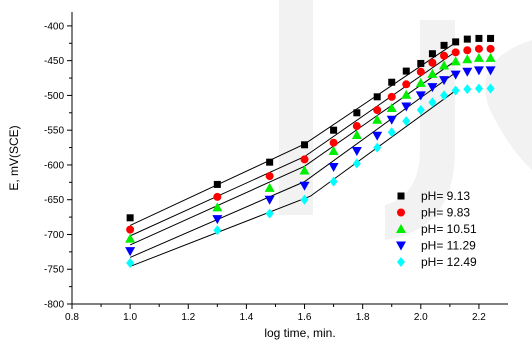 The width and height of the screenshot is (532, 346). I want to click on x-tick-label: 1.2, so click(188, 317).